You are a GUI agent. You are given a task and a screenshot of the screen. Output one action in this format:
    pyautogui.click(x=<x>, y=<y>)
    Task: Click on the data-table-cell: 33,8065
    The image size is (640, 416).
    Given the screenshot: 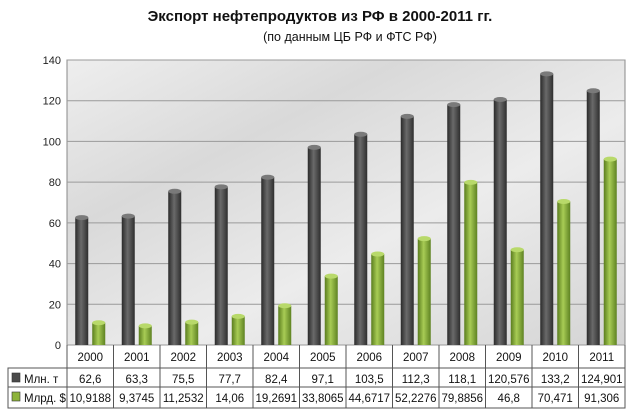 What is the action you would take?
    pyautogui.click(x=323, y=399)
    